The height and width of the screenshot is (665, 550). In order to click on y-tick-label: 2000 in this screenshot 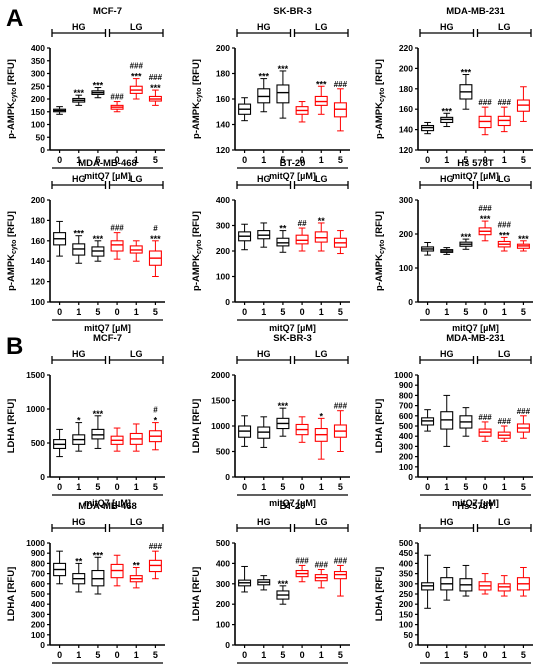, I will do `click(220, 375)`.